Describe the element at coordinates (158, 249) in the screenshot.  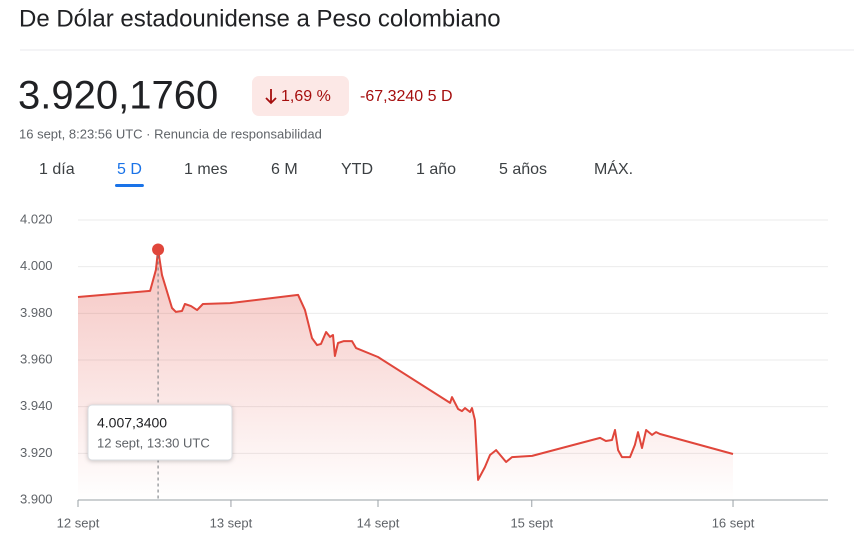
I see `hover-point` at that location.